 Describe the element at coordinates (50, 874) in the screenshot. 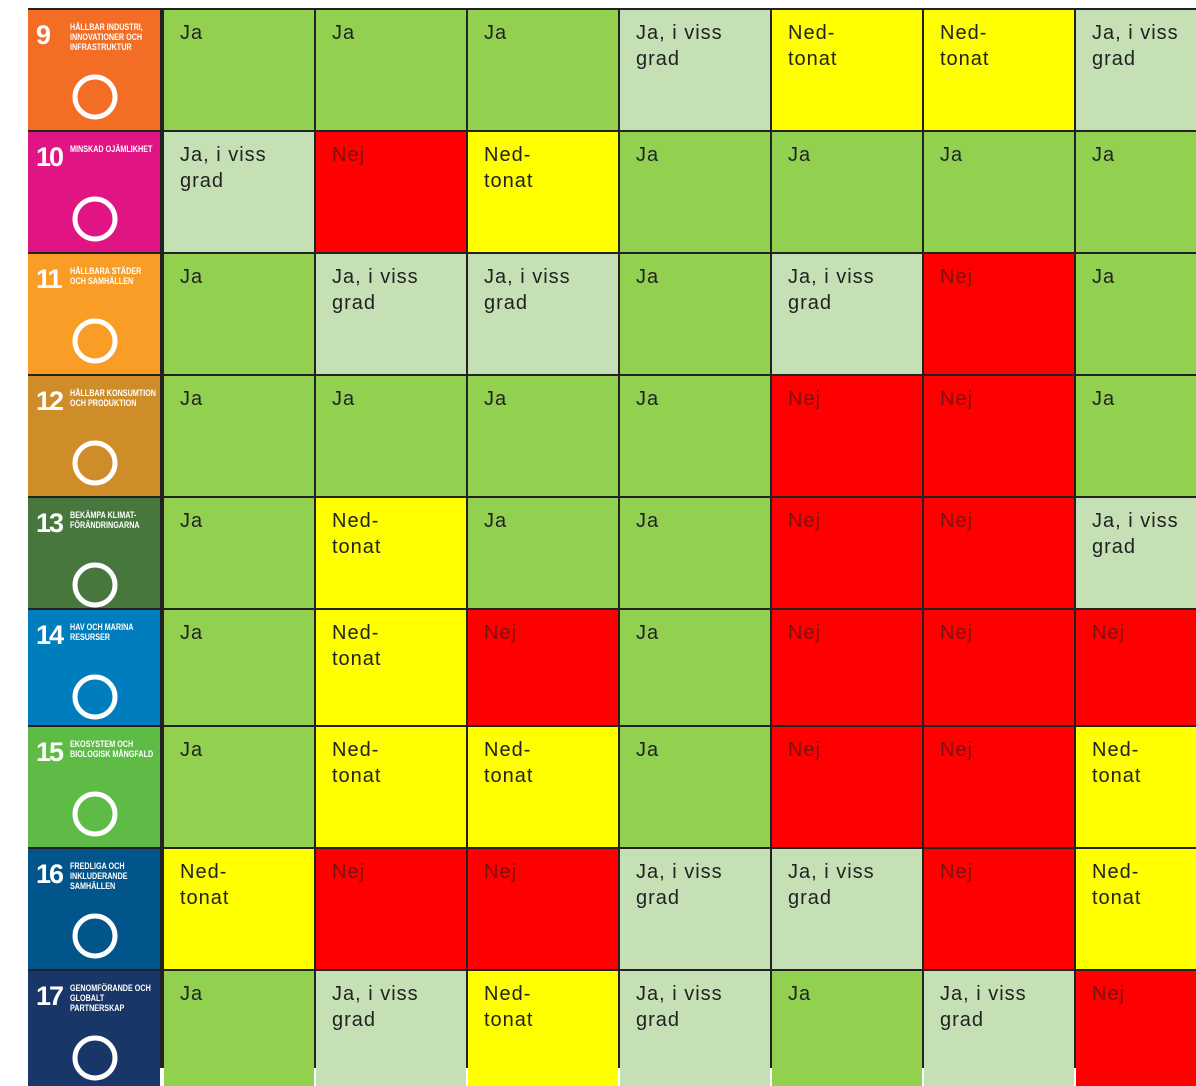

I see `goal-number: 16` at that location.